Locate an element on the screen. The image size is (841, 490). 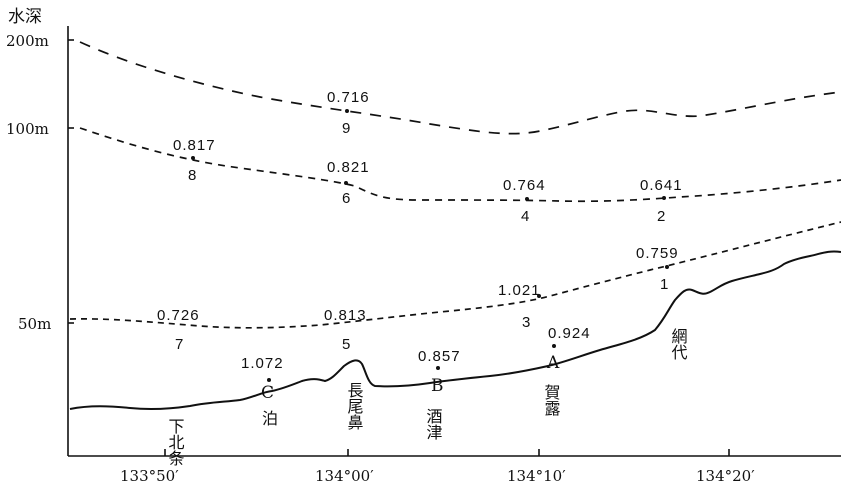
y-tick-label-100m: 100m is located at coordinates (27, 129).